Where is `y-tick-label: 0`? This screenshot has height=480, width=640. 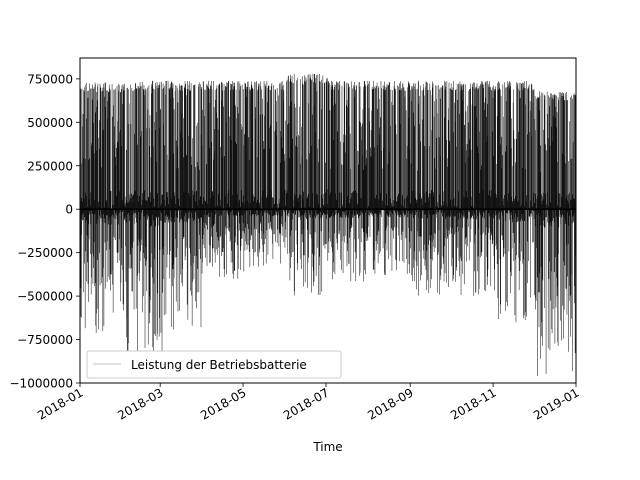 y-tick-label: 0 is located at coordinates (69, 210).